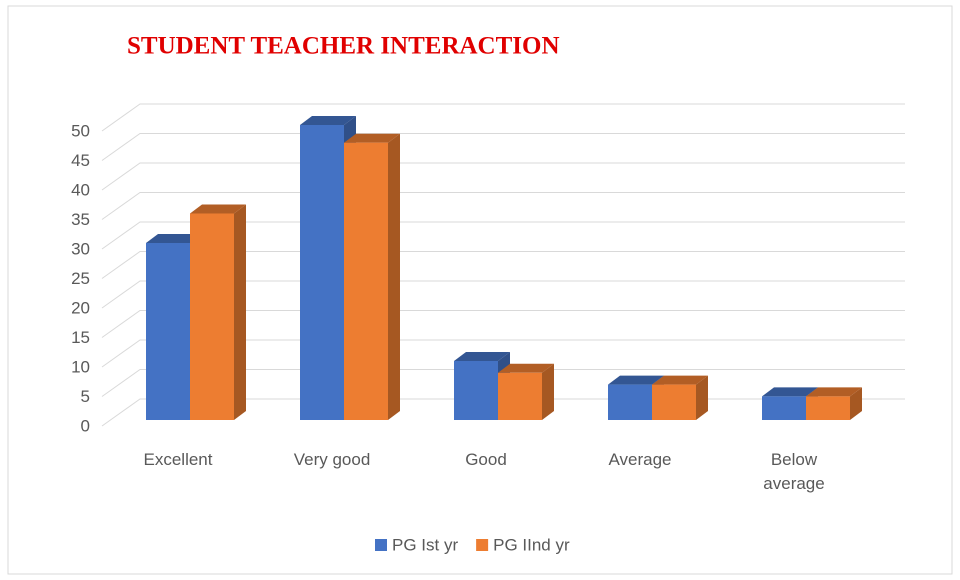 The image size is (960, 580). I want to click on legend-label: PG Ist yr, so click(425, 544).